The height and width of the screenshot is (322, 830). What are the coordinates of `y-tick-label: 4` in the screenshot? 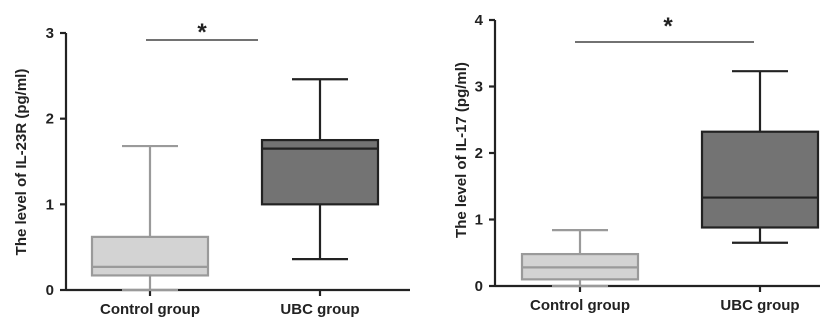 It's located at (479, 20).